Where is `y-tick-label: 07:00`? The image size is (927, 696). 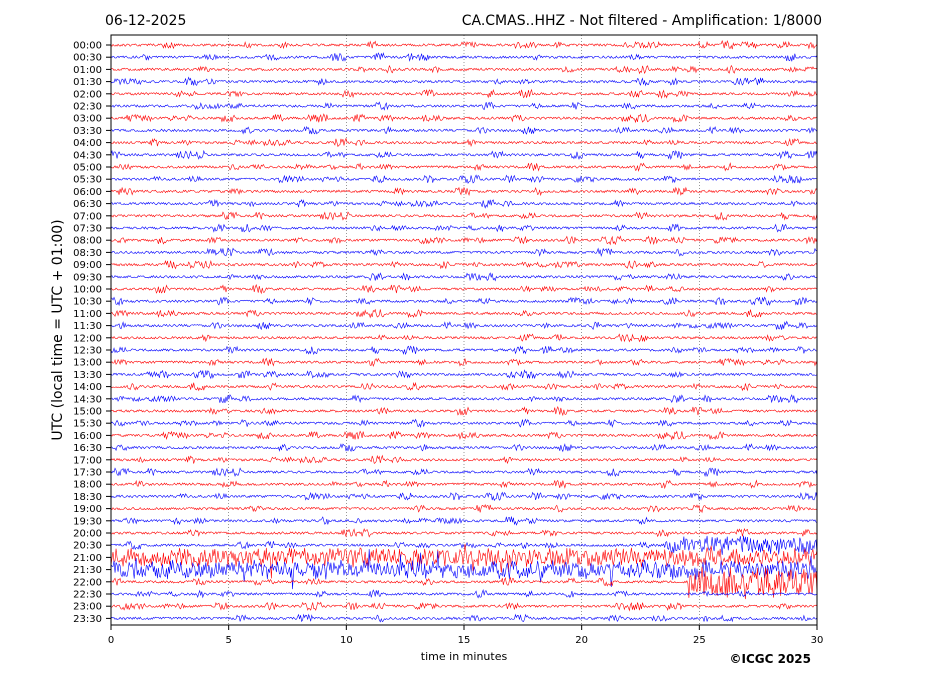 y-tick-label: 07:00 is located at coordinates (87, 216).